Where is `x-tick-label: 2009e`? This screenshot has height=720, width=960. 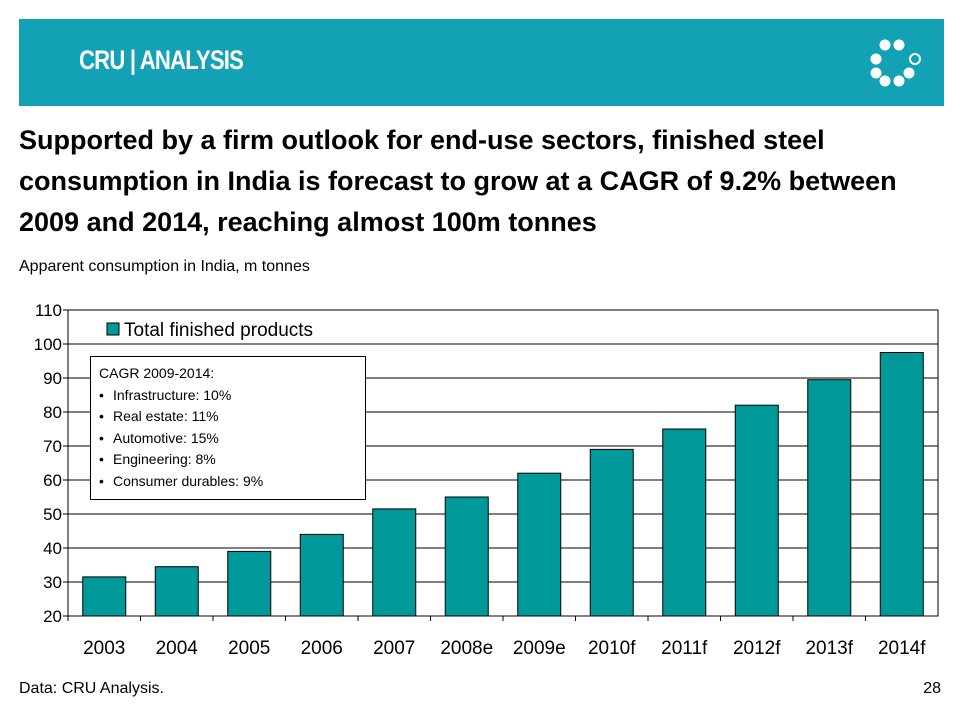
x-tick-label: 2009e is located at coordinates (539, 648).